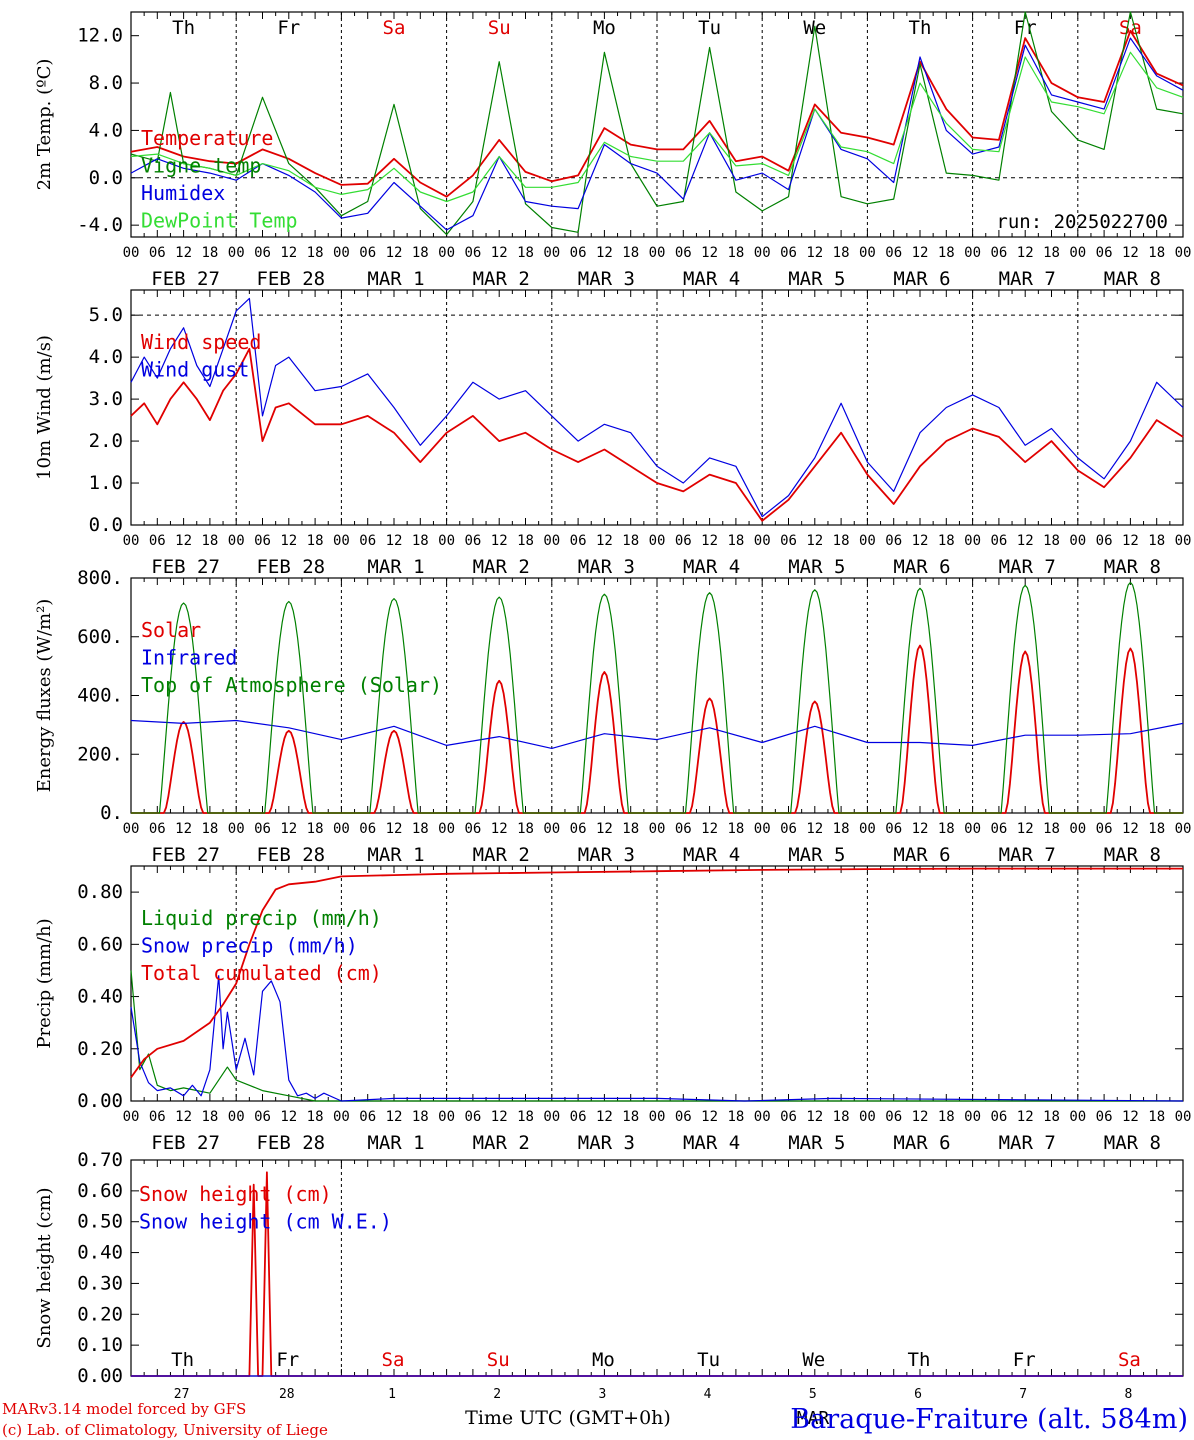 The width and height of the screenshot is (1194, 1440). Describe the element at coordinates (657, 134) in the screenshot. I see `series-humidex` at that location.